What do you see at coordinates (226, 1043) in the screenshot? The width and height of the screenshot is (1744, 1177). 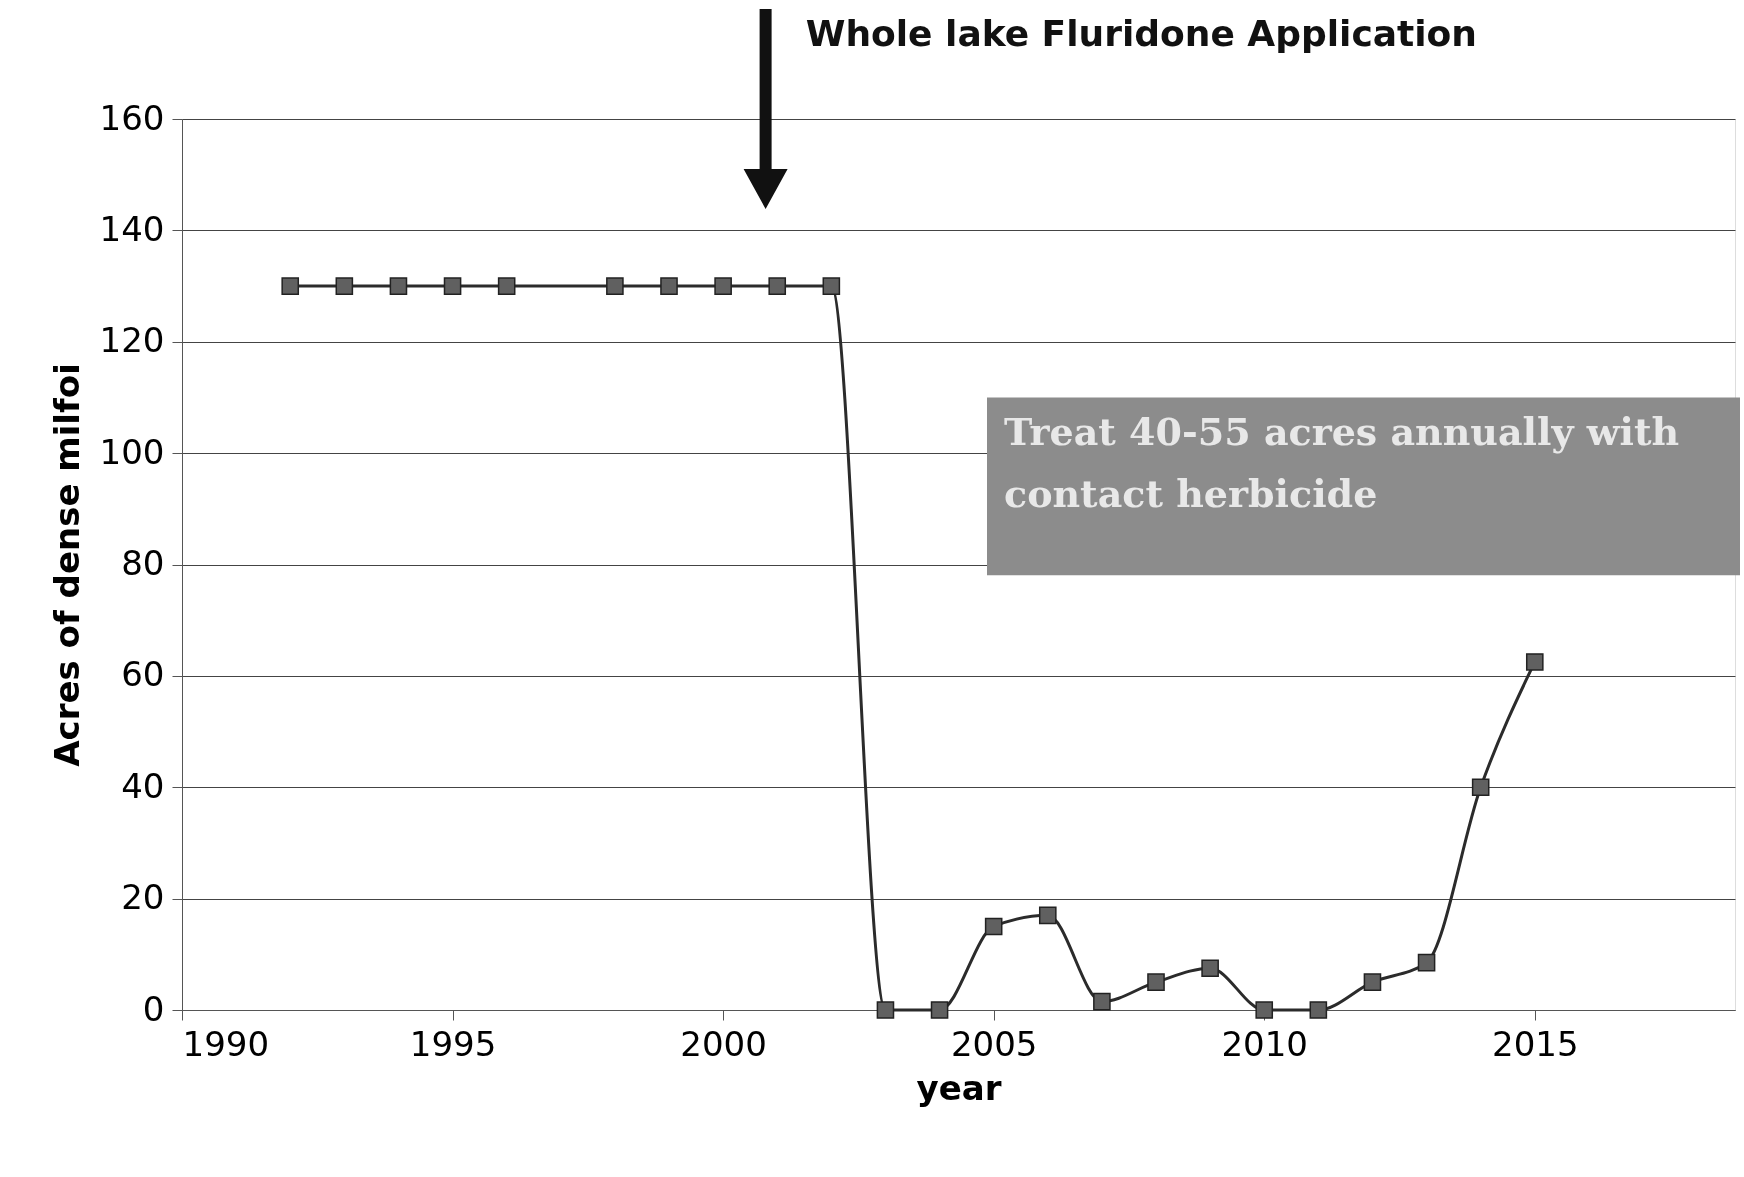 I see `x-tick-label: 1990` at bounding box center [226, 1043].